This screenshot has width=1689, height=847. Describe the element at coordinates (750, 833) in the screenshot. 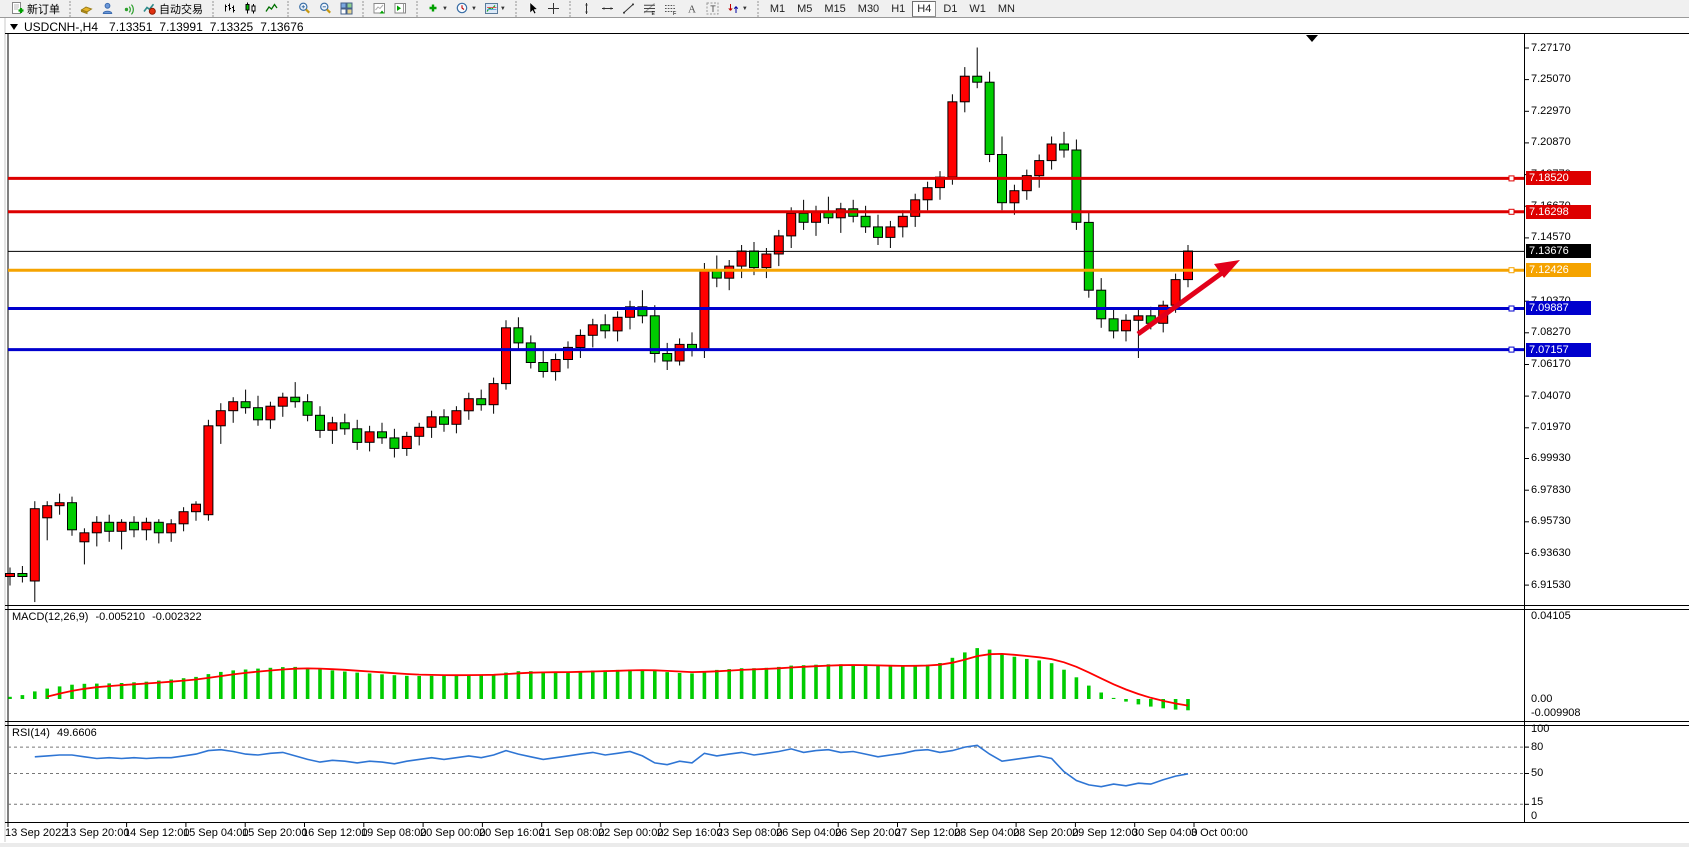

I see `time-tick: 23 Sep 08:00` at that location.